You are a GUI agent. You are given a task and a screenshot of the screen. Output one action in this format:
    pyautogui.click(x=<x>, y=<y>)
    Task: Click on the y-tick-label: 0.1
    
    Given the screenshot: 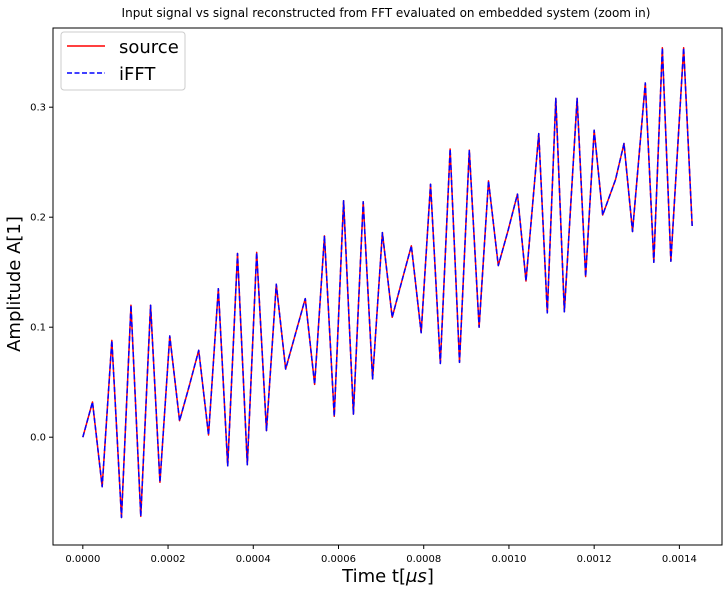 What is the action you would take?
    pyautogui.click(x=38, y=328)
    